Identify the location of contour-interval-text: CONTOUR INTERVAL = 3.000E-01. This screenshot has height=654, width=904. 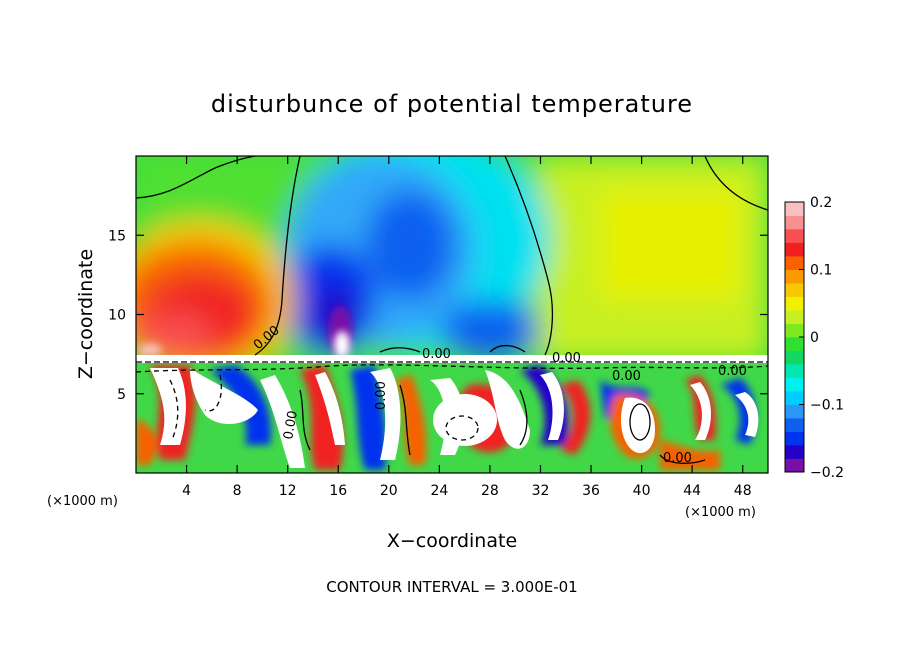
(451, 587).